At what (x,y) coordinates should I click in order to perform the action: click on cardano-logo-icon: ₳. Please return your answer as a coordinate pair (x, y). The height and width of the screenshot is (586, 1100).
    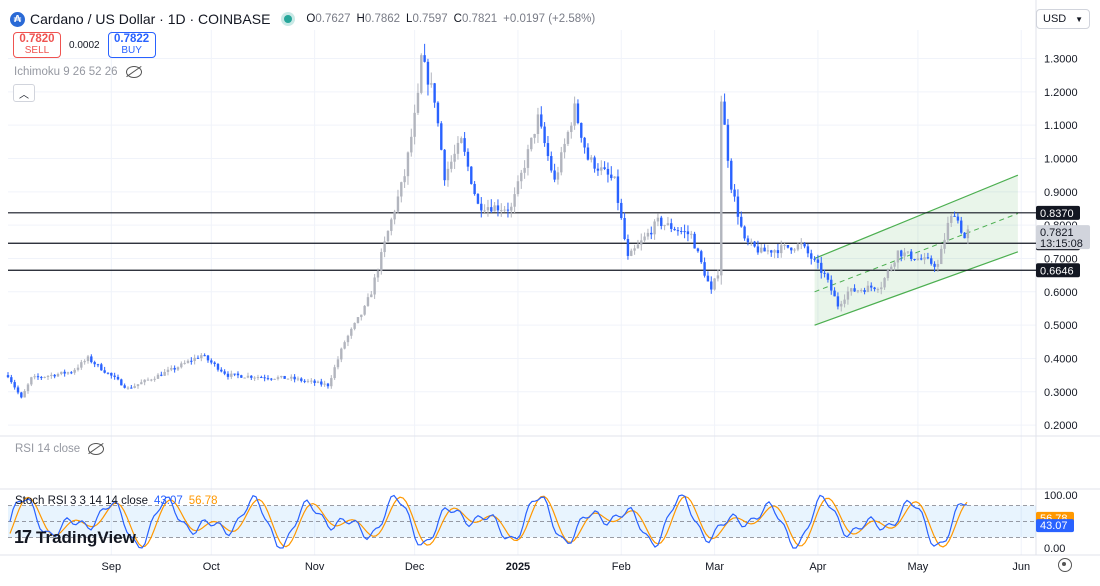
    Looking at the image, I should click on (17, 19).